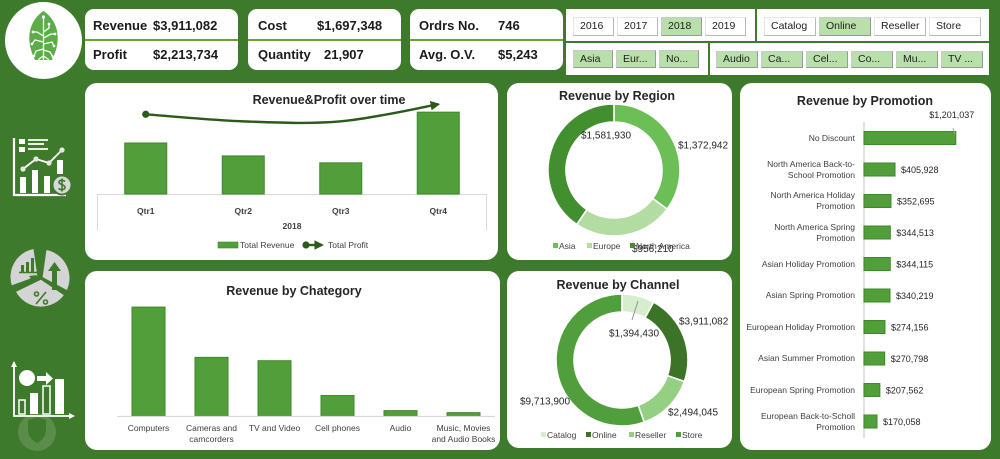 Image resolution: width=1000 pixels, height=459 pixels. I want to click on slicer-channel-button: Store, so click(955, 26).